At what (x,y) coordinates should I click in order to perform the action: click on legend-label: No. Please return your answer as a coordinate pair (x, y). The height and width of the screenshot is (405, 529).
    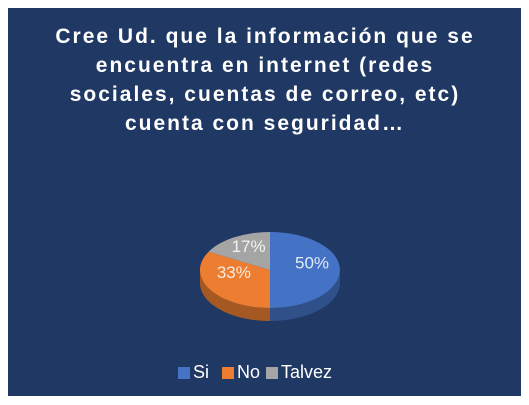
    Looking at the image, I should click on (248, 372).